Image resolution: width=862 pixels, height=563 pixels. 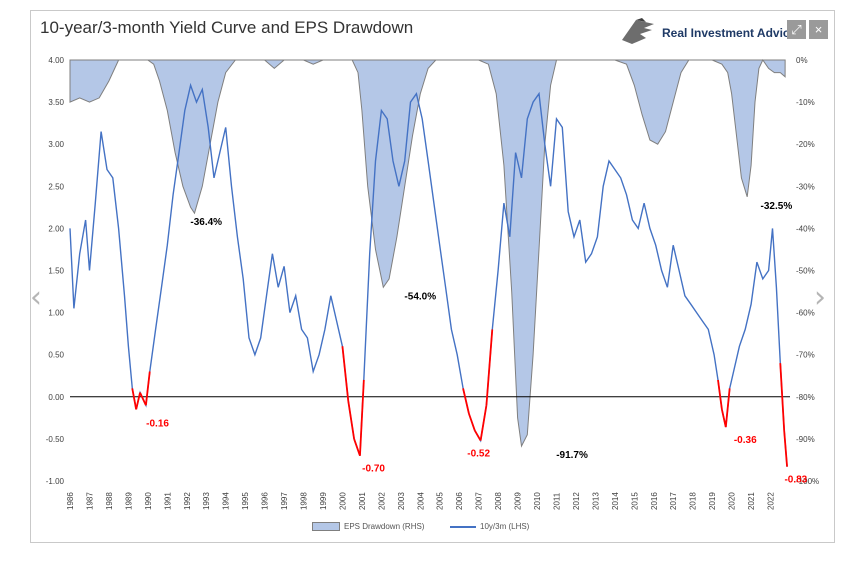 I want to click on x-axis-tick-label: 1987, so click(x=89, y=501).